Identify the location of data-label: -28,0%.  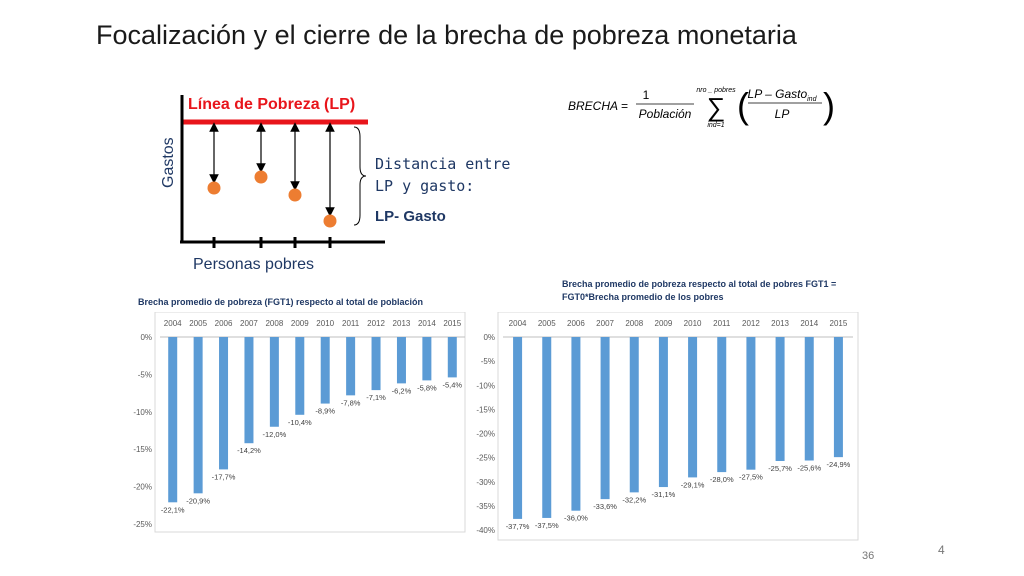
(722, 479).